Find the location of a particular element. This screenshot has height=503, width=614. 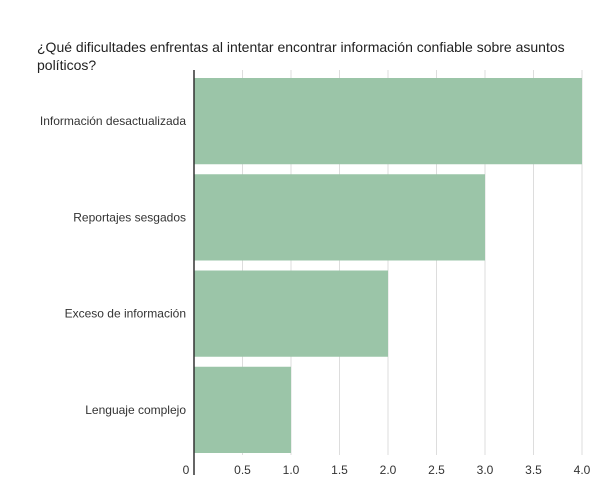

category-label: Lenguaje complejo is located at coordinates (135, 410).